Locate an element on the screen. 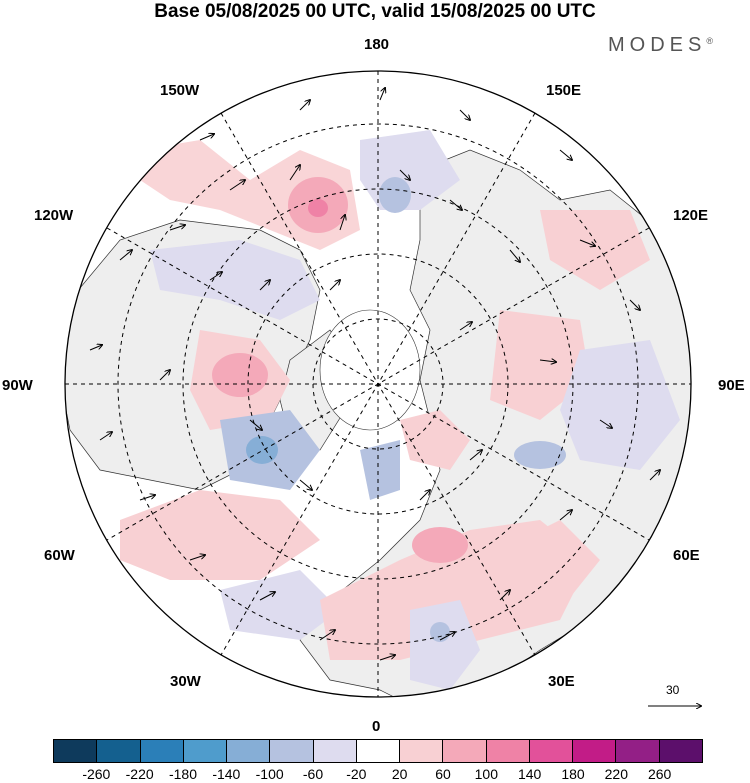  colorbar-tick-label: -260 is located at coordinates (96, 774).